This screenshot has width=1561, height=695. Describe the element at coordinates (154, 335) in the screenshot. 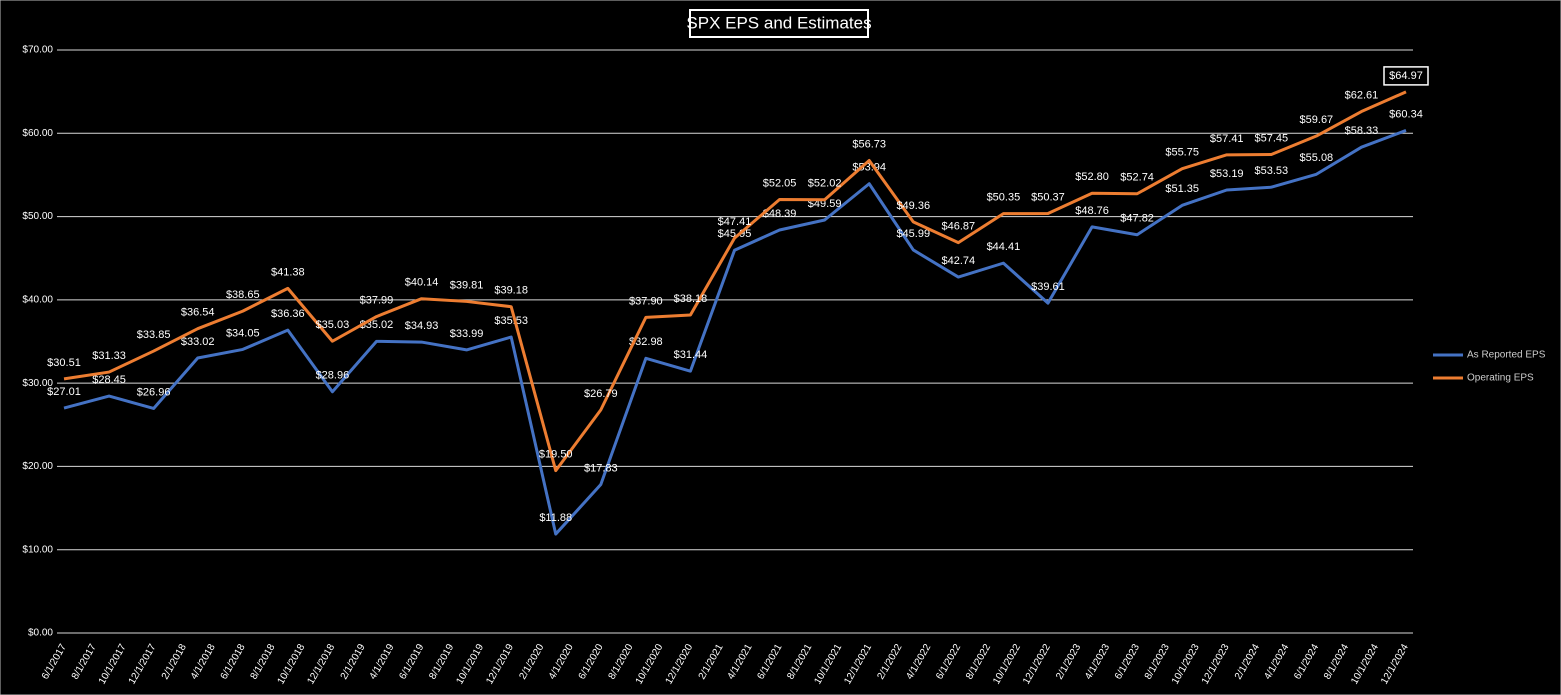

I see `data-label: $33.85` at that location.